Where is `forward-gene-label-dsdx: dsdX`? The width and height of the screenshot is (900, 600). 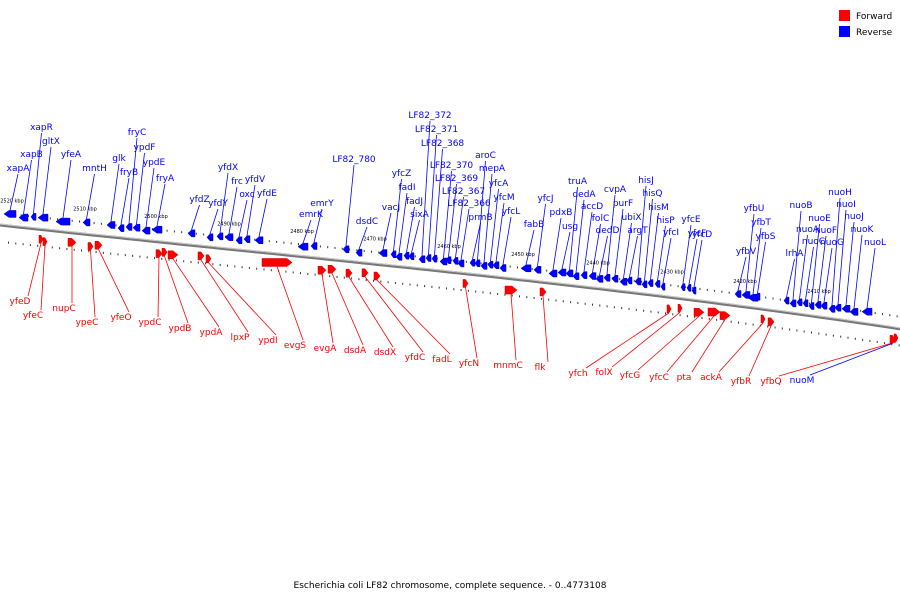
forward-gene-label-dsdx: dsdX is located at coordinates (385, 353).